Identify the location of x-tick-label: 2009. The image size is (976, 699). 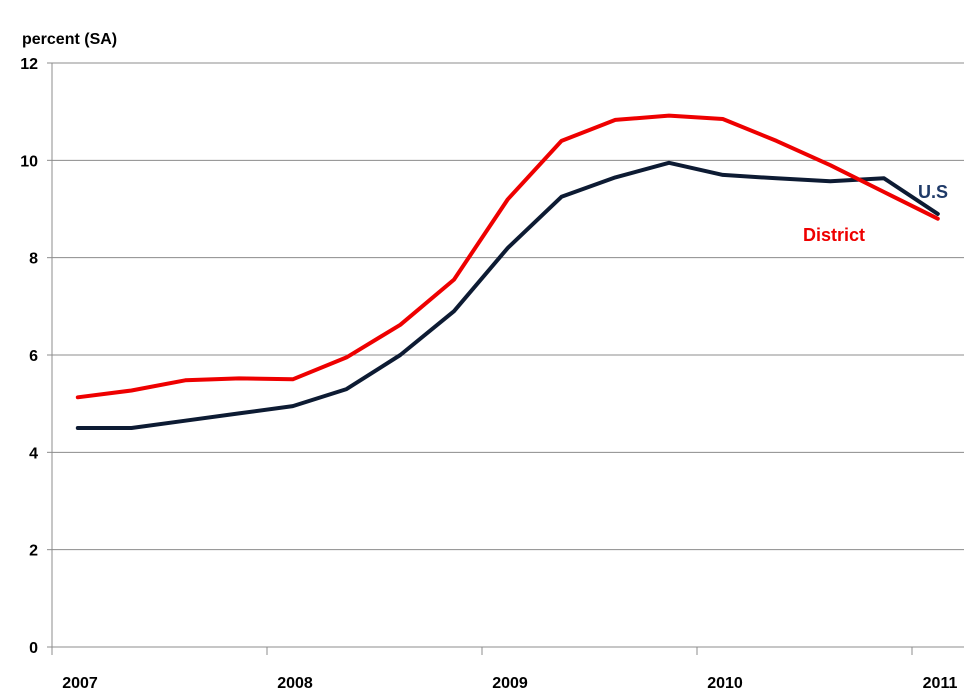
(510, 683).